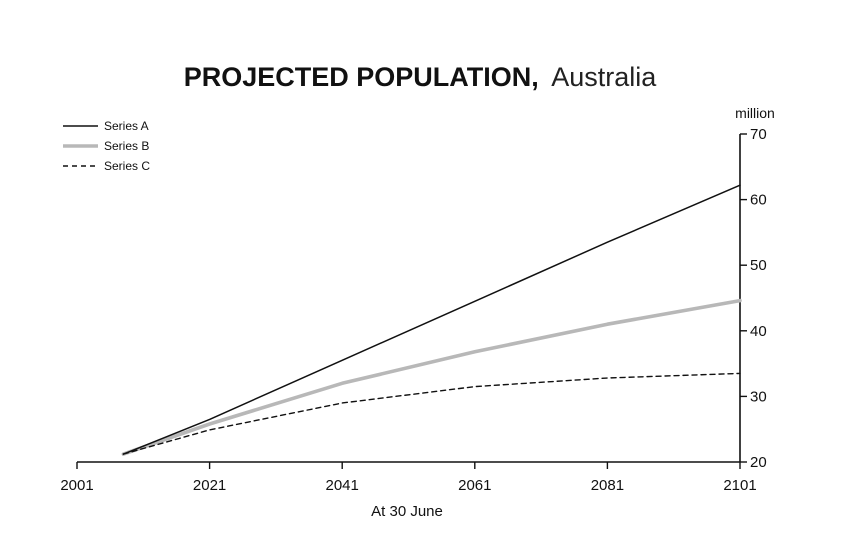 The height and width of the screenshot is (535, 861). What do you see at coordinates (76, 485) in the screenshot?
I see `x-tick-label-2001: 2001` at bounding box center [76, 485].